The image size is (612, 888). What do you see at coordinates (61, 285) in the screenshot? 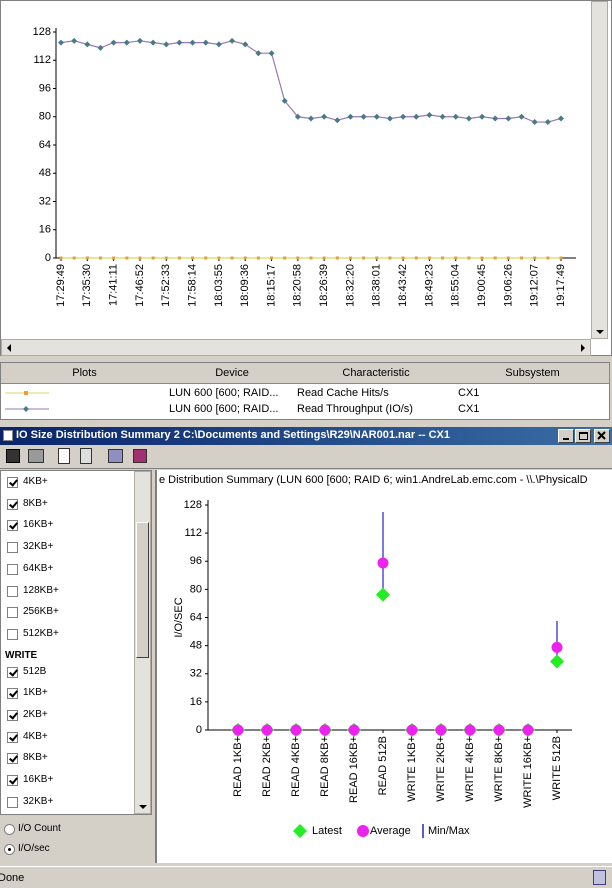
I see `x-tick-label: 17:29:49` at bounding box center [61, 285].